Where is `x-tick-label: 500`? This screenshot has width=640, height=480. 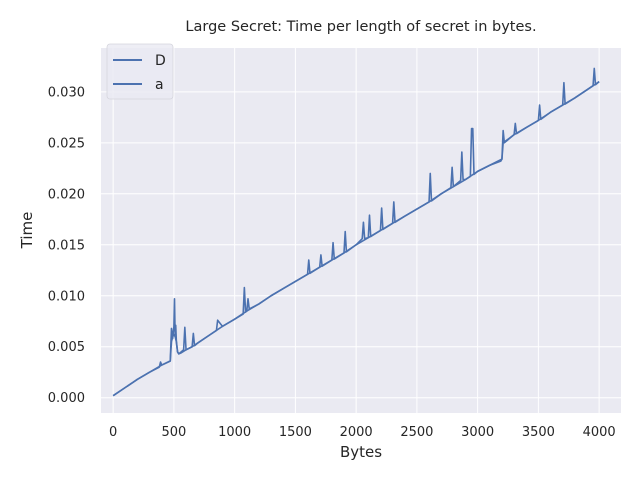
x-tick-label: 500 is located at coordinates (173, 432).